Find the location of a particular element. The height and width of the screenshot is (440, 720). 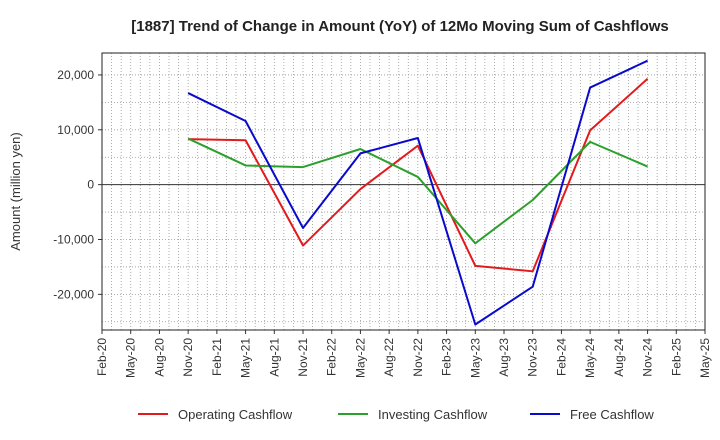

legend-label-operating-cashflow: Operating Cashflow is located at coordinates (235, 414).